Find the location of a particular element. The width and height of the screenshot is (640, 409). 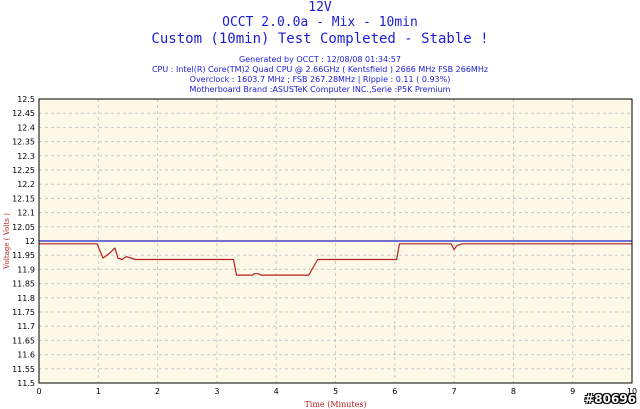

y-tick-label: 11.9 is located at coordinates (26, 269).